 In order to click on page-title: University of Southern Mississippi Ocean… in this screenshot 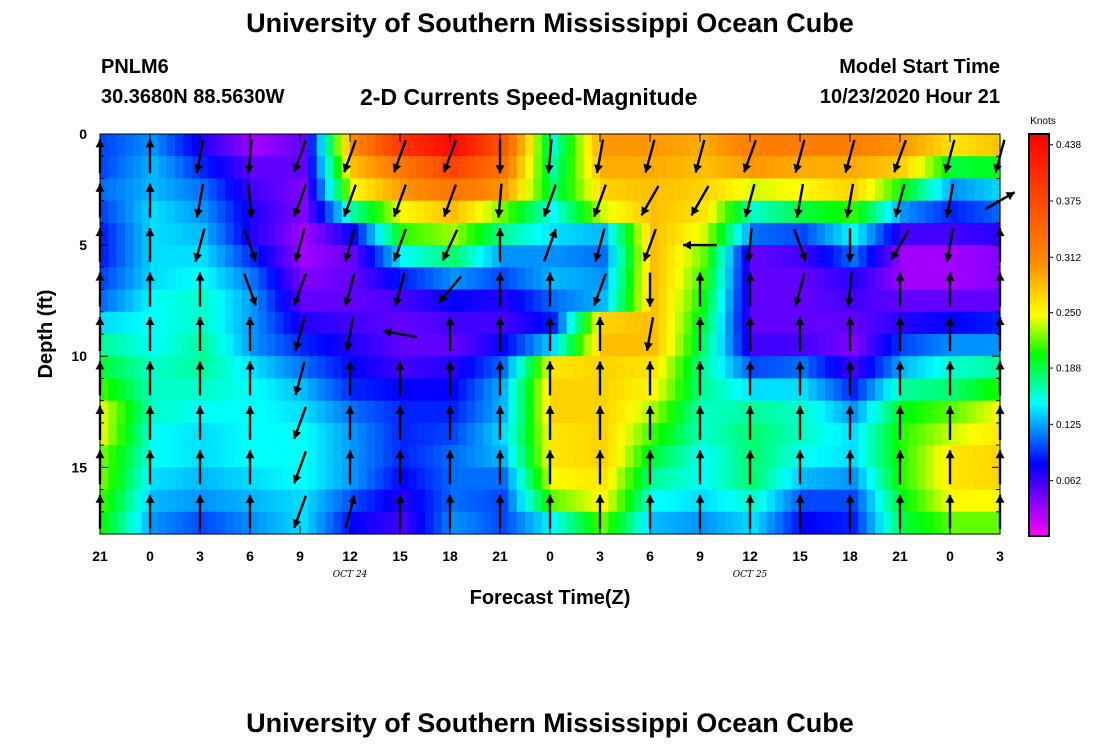, I will do `click(550, 23)`.